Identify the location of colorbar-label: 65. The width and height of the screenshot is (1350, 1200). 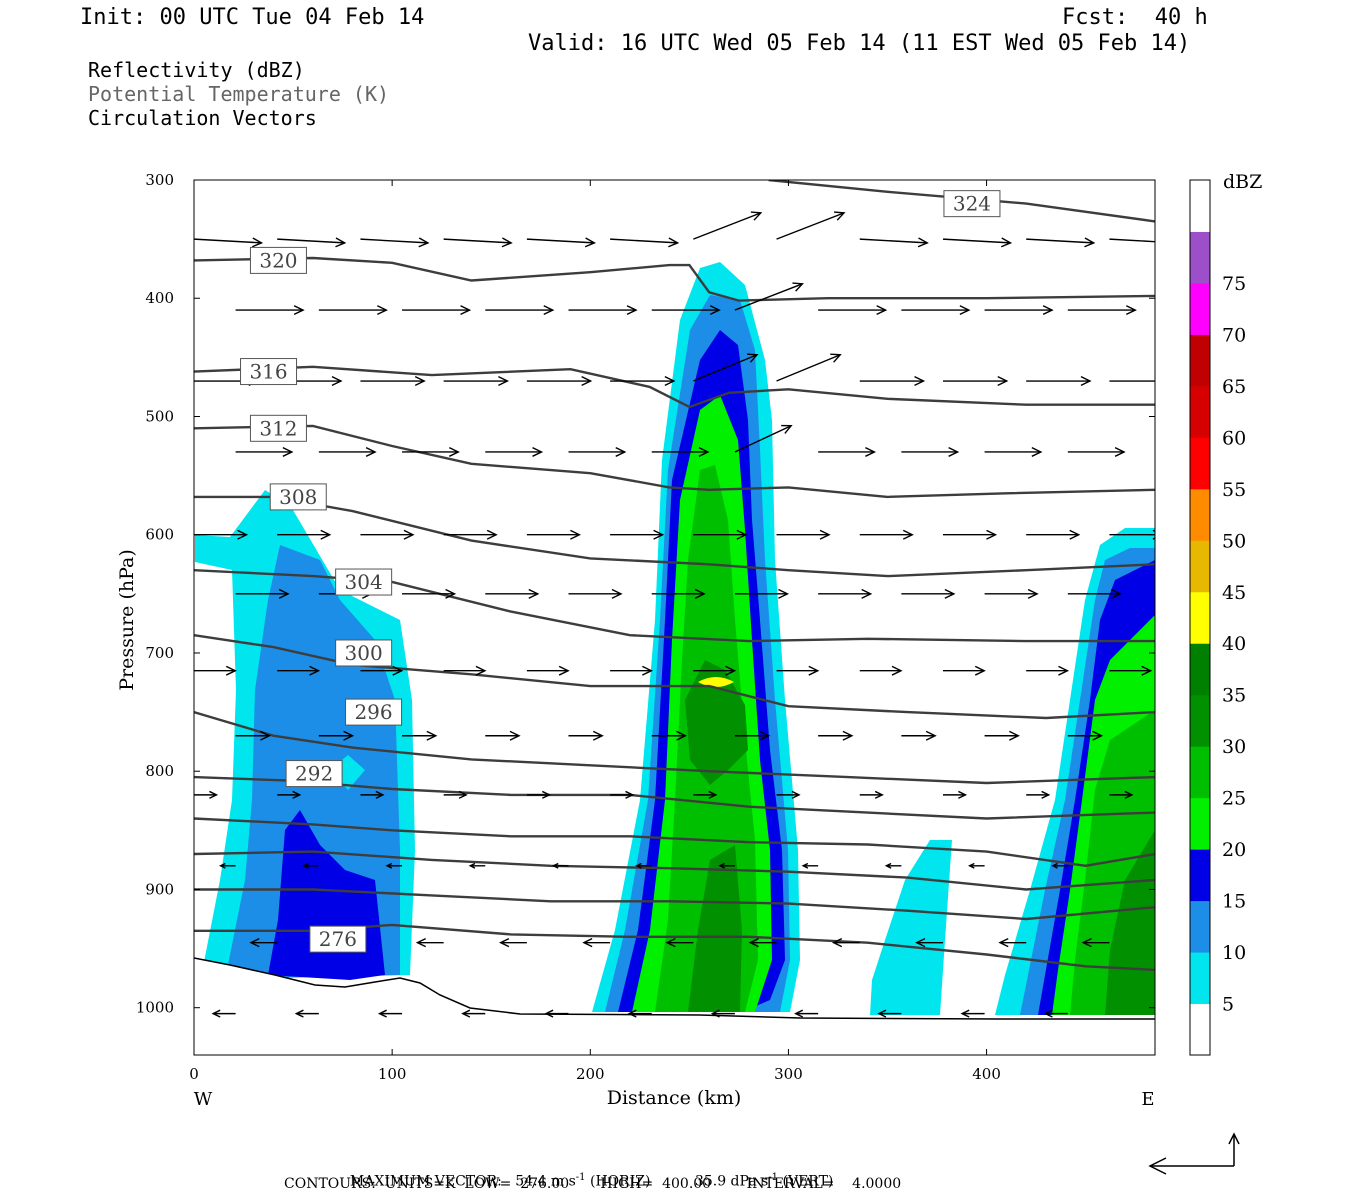
(1234, 387).